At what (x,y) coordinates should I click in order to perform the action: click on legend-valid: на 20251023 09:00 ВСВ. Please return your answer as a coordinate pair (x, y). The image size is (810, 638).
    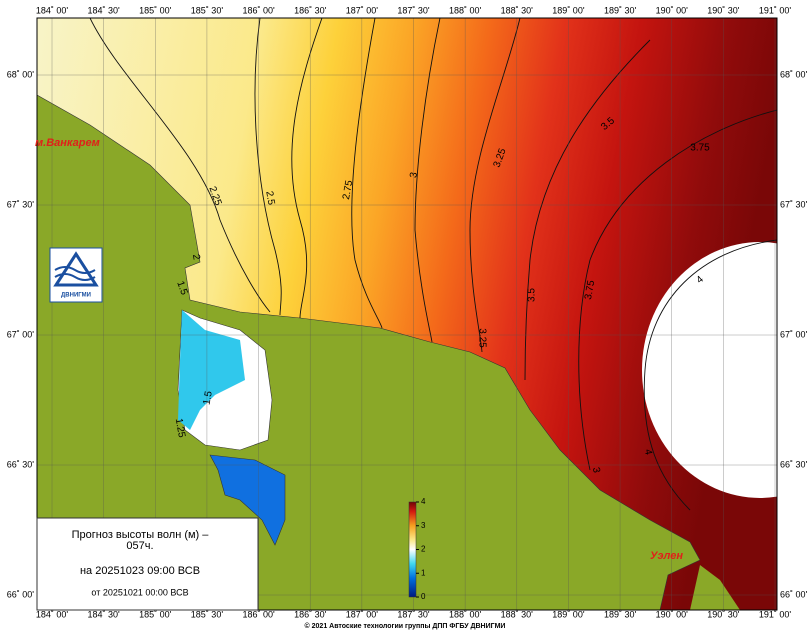
    Looking at the image, I should click on (140, 571).